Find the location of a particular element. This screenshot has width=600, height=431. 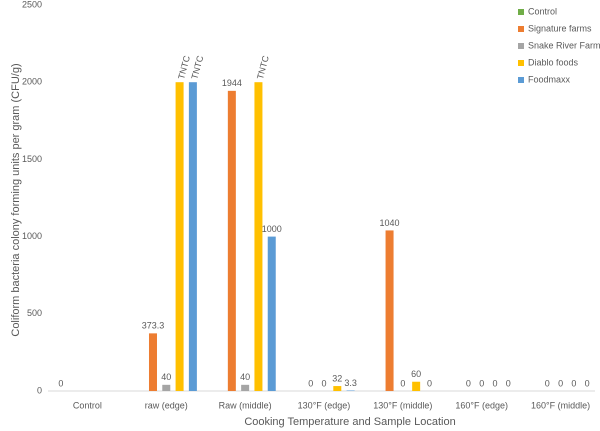

x-tick-label: 160°F (edge) is located at coordinates (481, 405).